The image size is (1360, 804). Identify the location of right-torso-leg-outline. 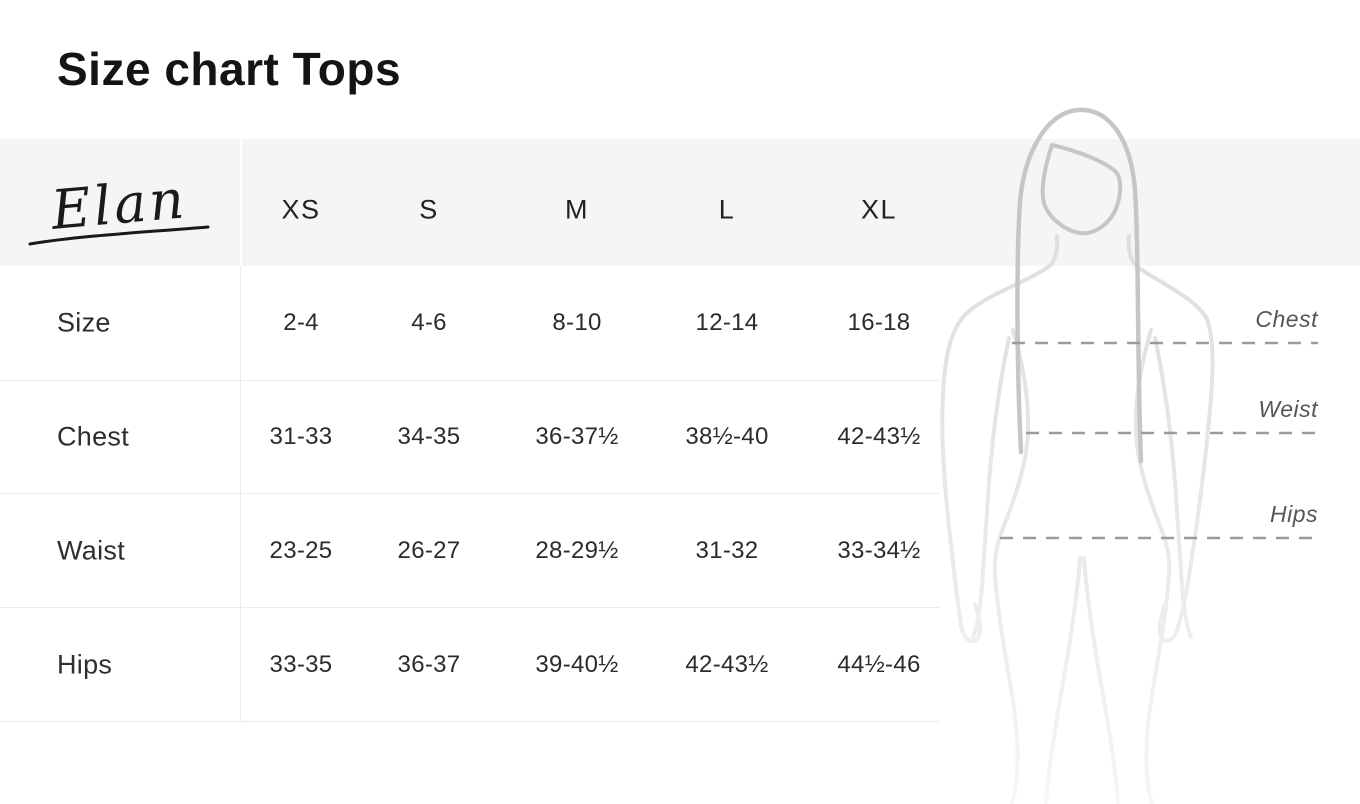
(1152, 566).